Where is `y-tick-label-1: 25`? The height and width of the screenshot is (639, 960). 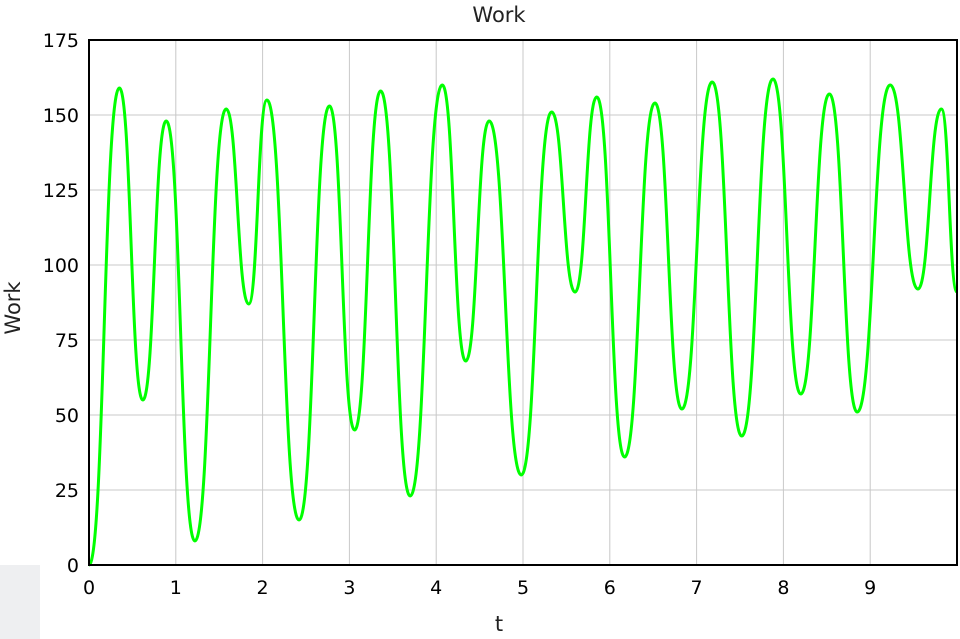 y-tick-label-1: 25 is located at coordinates (67, 491).